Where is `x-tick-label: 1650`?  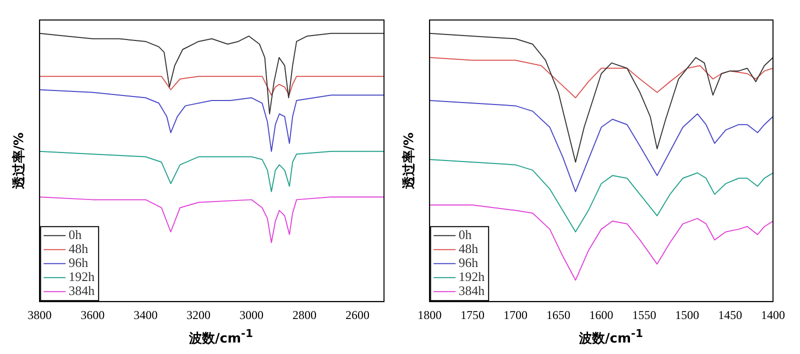 x-tick-label: 1650 is located at coordinates (558, 315).